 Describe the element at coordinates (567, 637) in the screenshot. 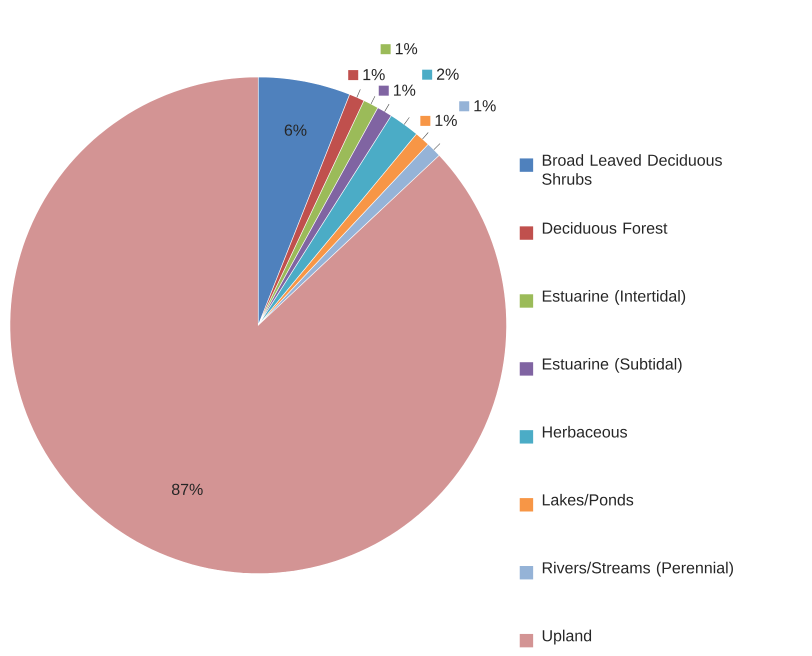

I see `legend-label: Upland` at that location.